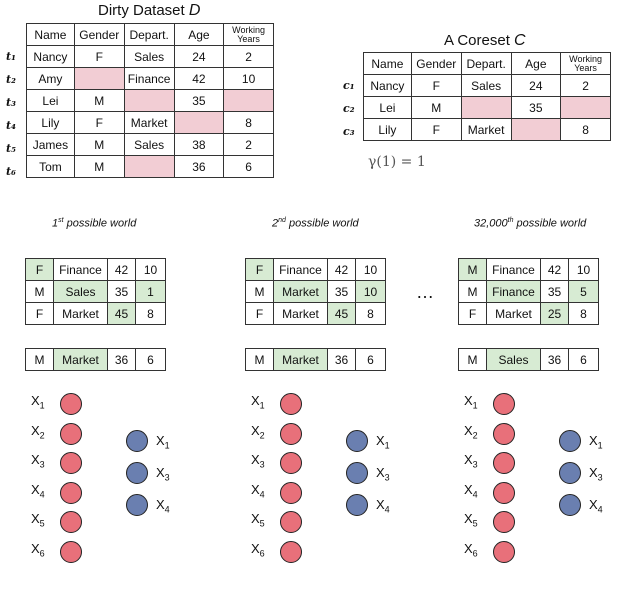 This screenshot has height=594, width=635. What do you see at coordinates (475, 405) in the screenshot?
I see `node-index: 1` at bounding box center [475, 405].